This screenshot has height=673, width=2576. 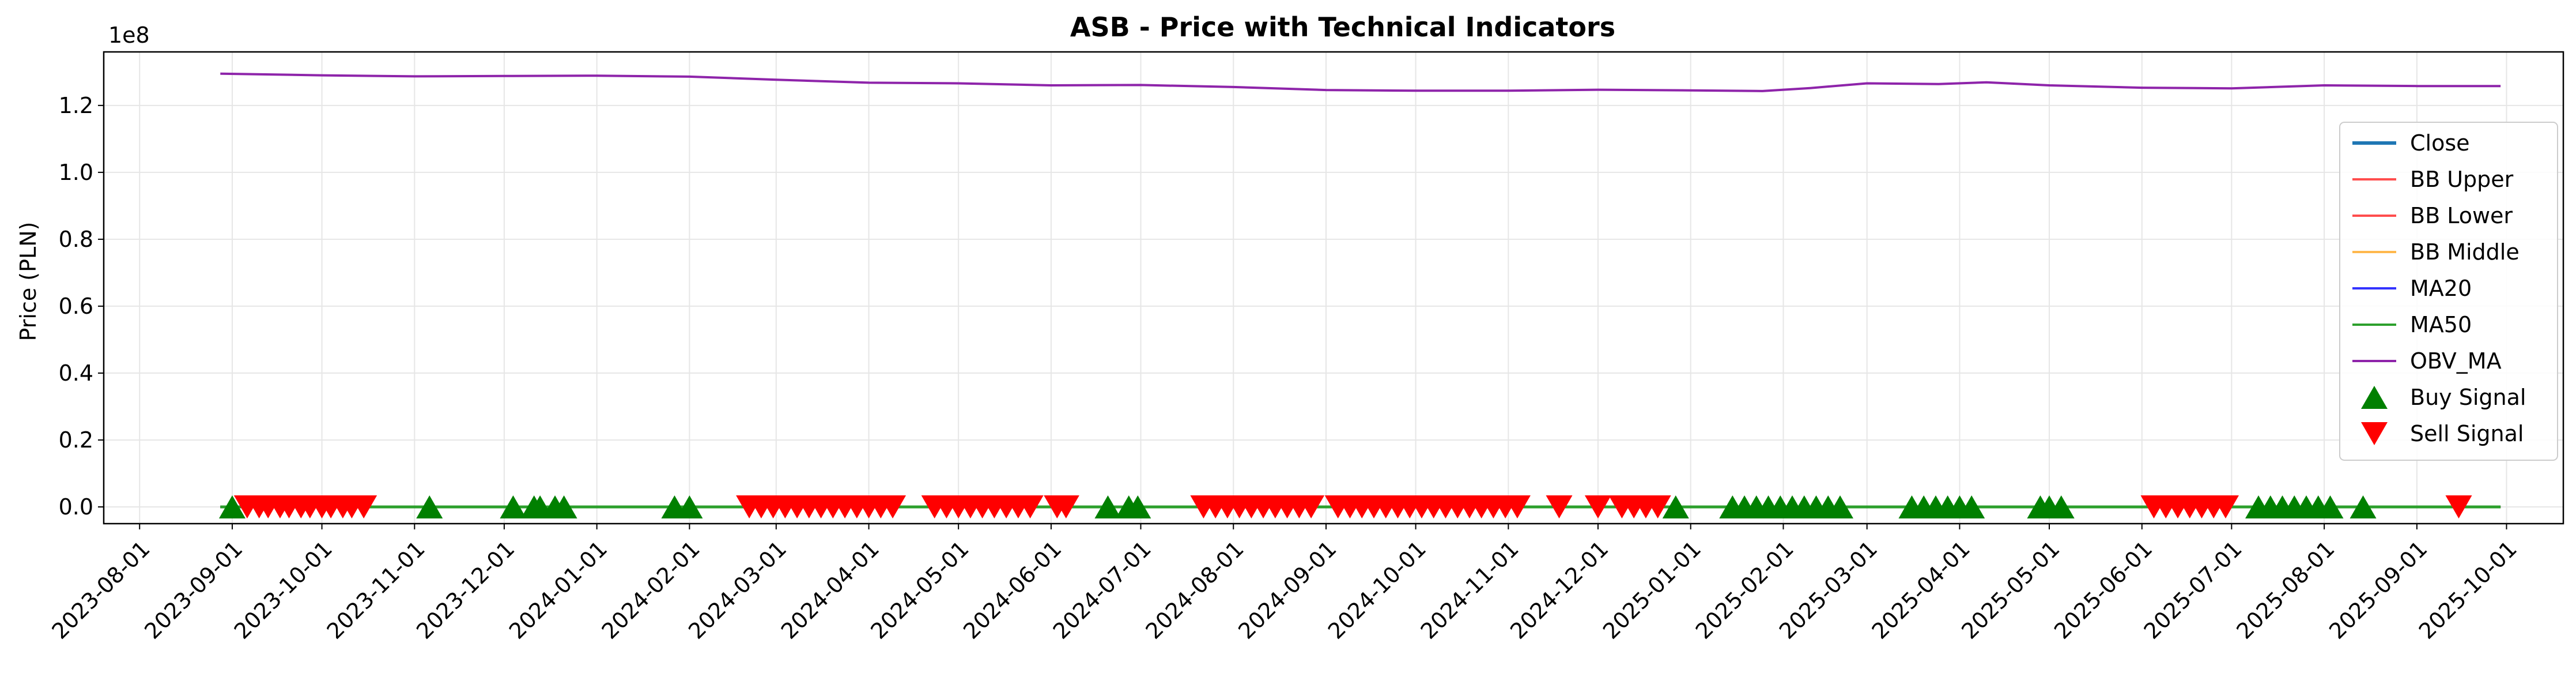 I want to click on legend-label-ma20: MA20, so click(x=2441, y=288).